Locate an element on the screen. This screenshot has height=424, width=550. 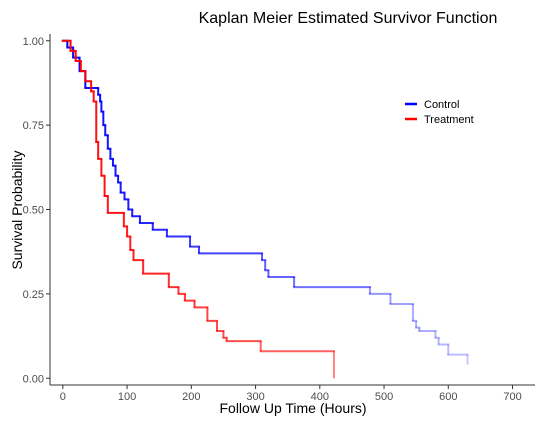
x-tick-label: 100 is located at coordinates (127, 397).